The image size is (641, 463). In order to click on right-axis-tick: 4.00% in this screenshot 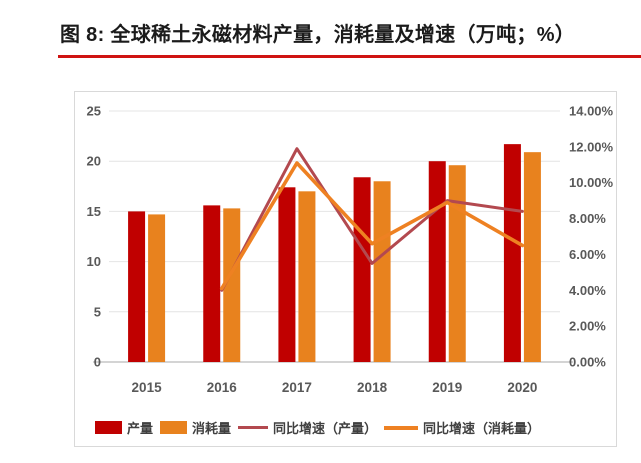, I will do `click(587, 290)`.